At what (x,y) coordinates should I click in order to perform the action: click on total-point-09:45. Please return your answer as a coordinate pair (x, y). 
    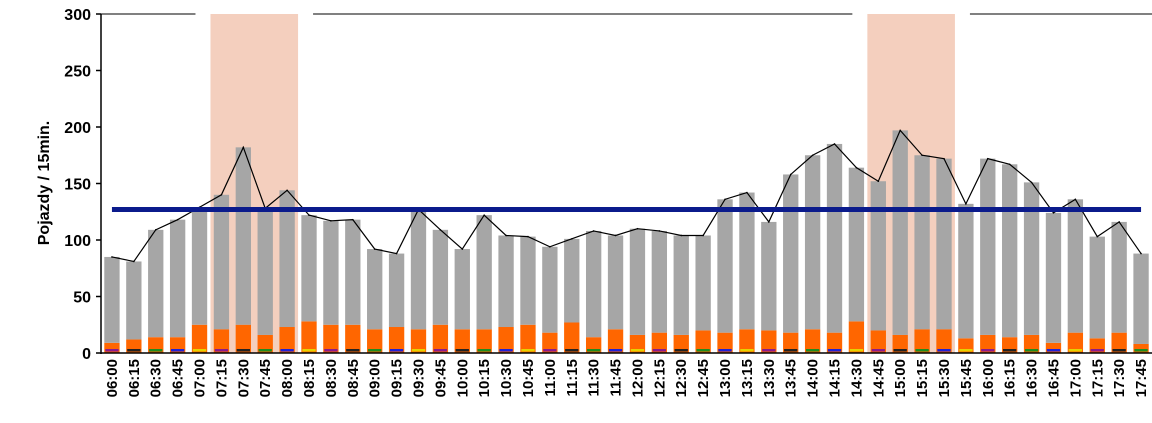
    Looking at the image, I should click on (440, 230).